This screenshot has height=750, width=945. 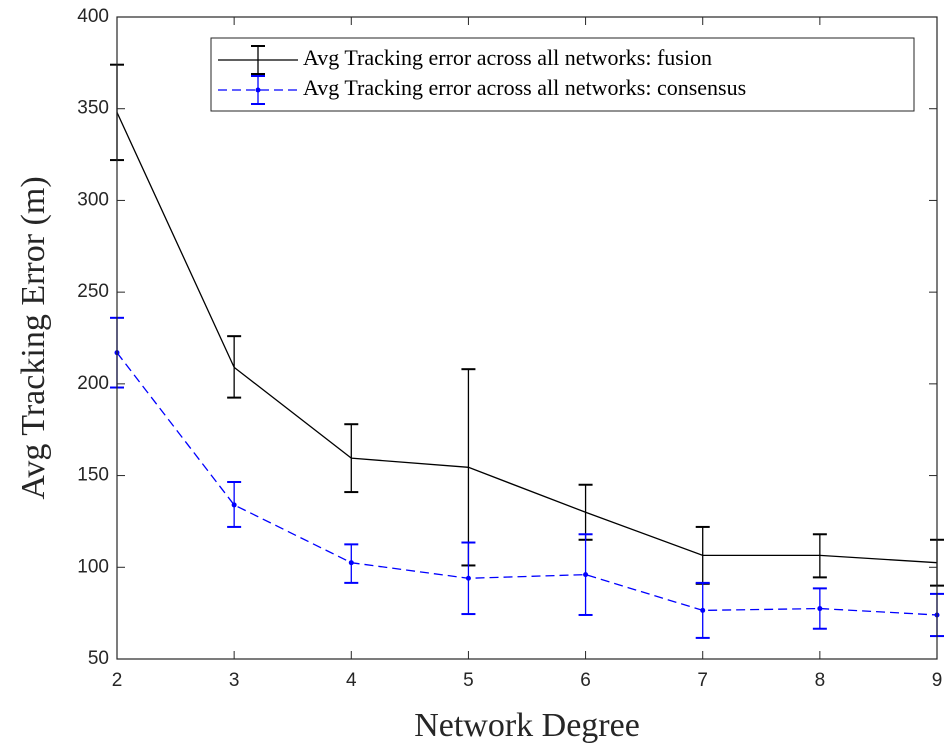 I want to click on x-tick-label: 4, so click(x=351, y=680).